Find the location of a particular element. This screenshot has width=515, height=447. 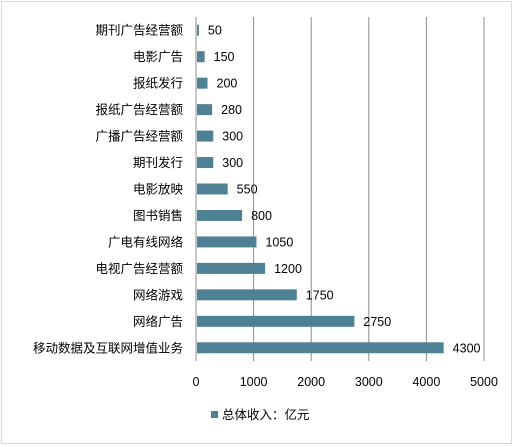

category-label-2: 报纸发行 is located at coordinates (158, 83).